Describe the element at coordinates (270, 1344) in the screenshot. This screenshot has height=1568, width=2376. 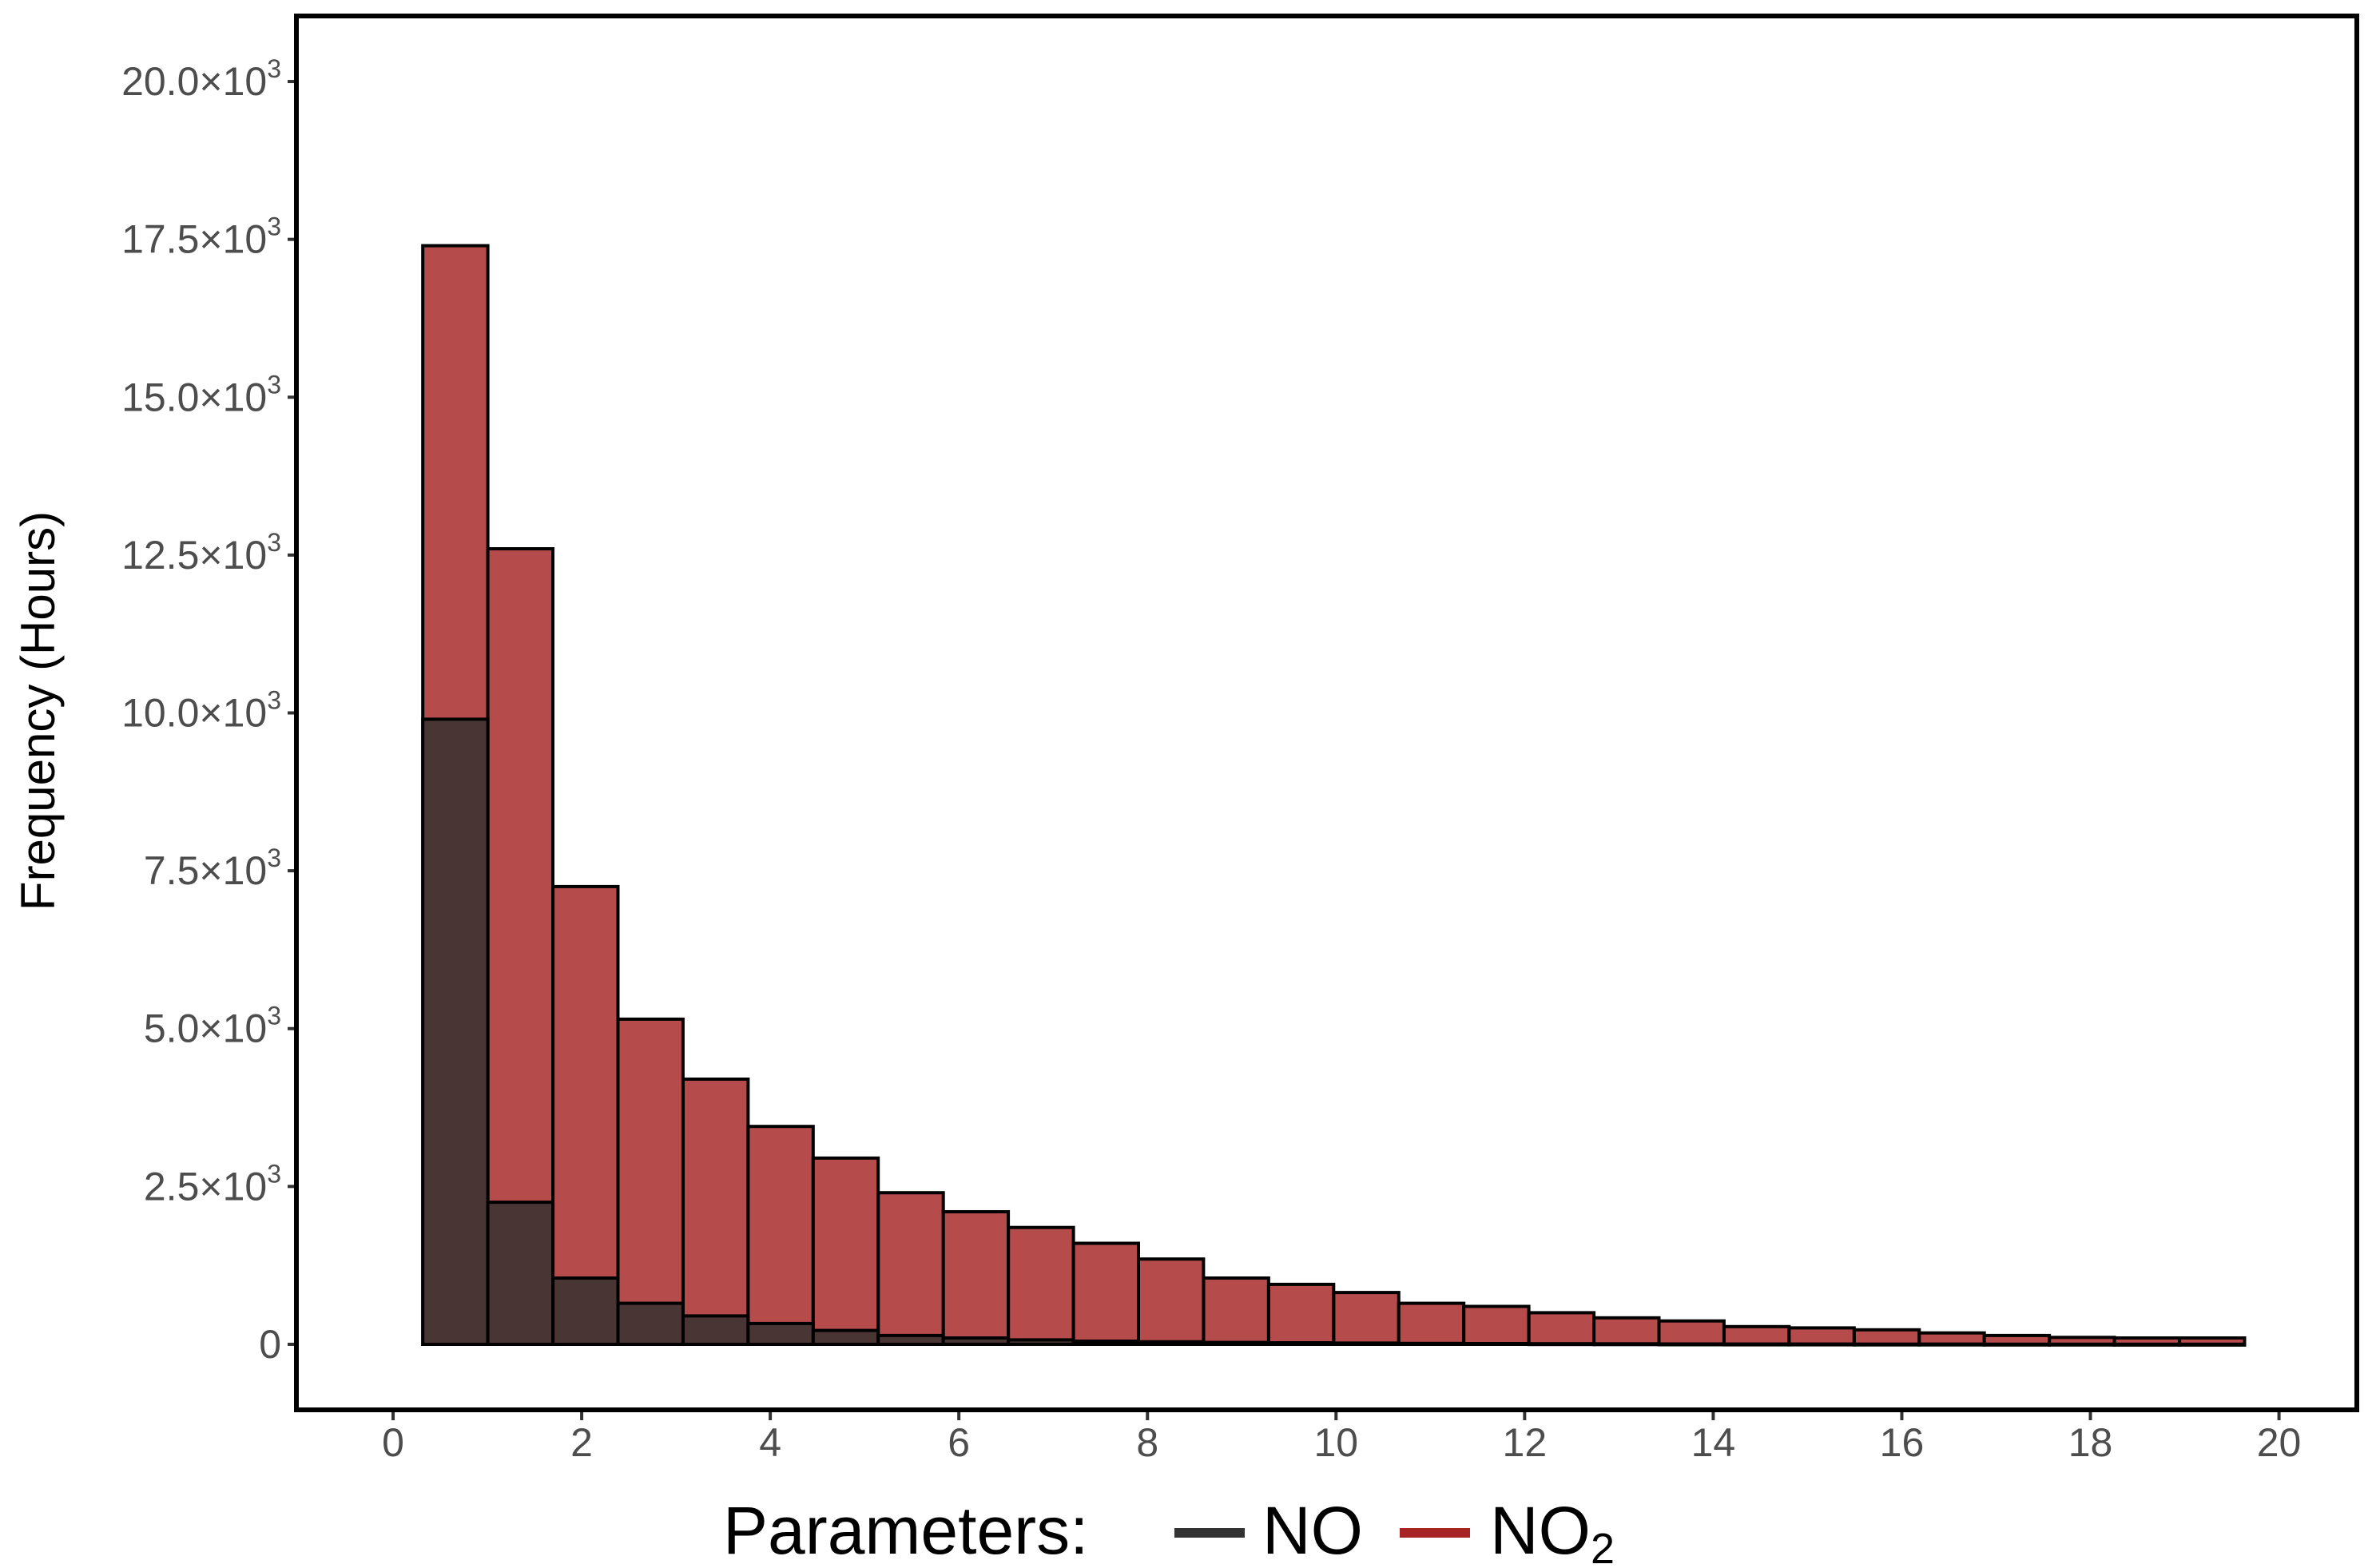
I see `y-tick-label: 0` at that location.